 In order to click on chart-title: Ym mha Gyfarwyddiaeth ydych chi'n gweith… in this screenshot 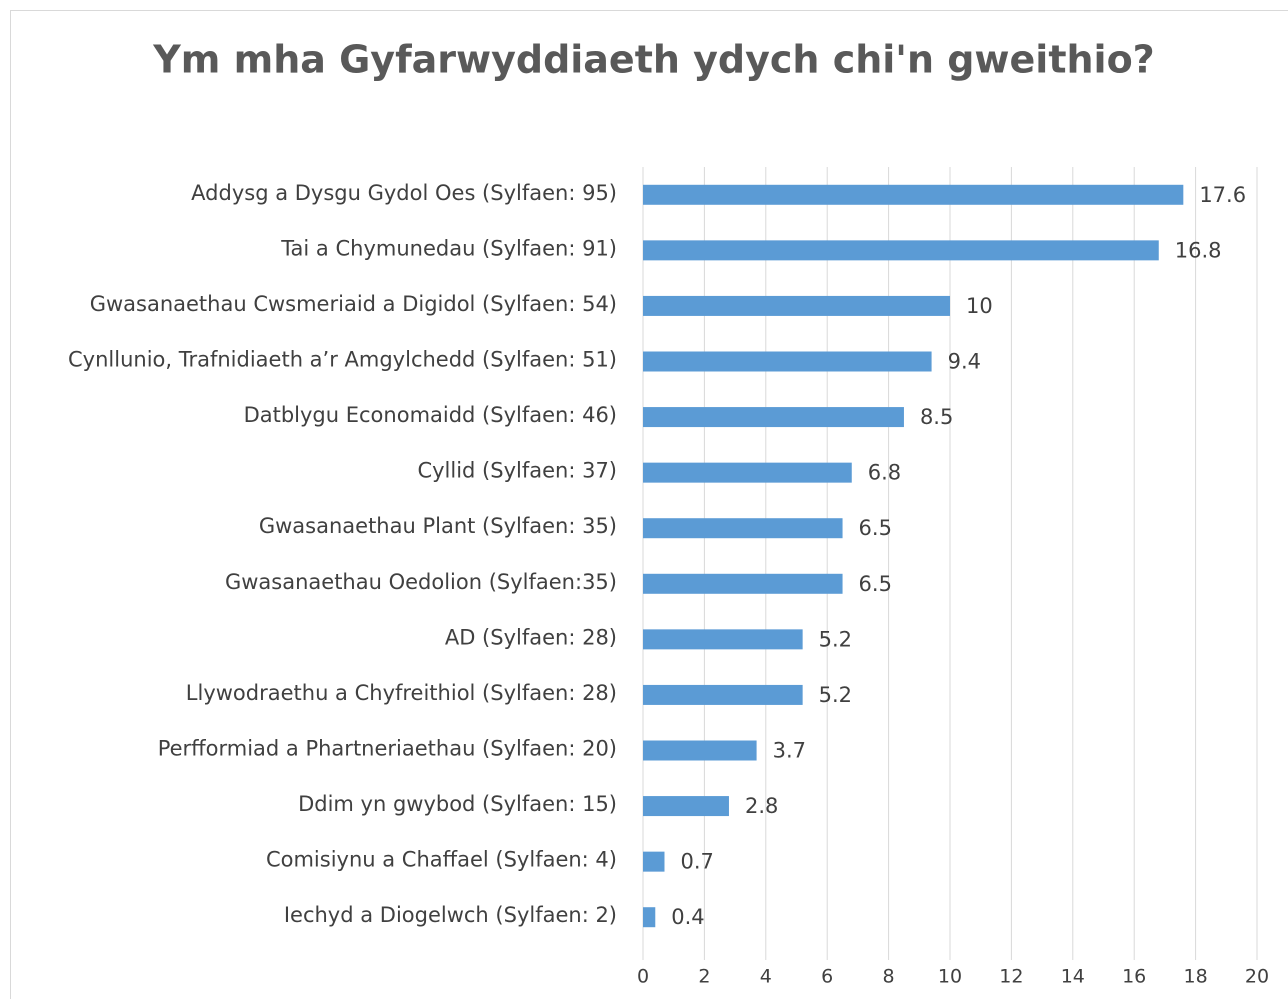, I will do `click(653, 60)`.